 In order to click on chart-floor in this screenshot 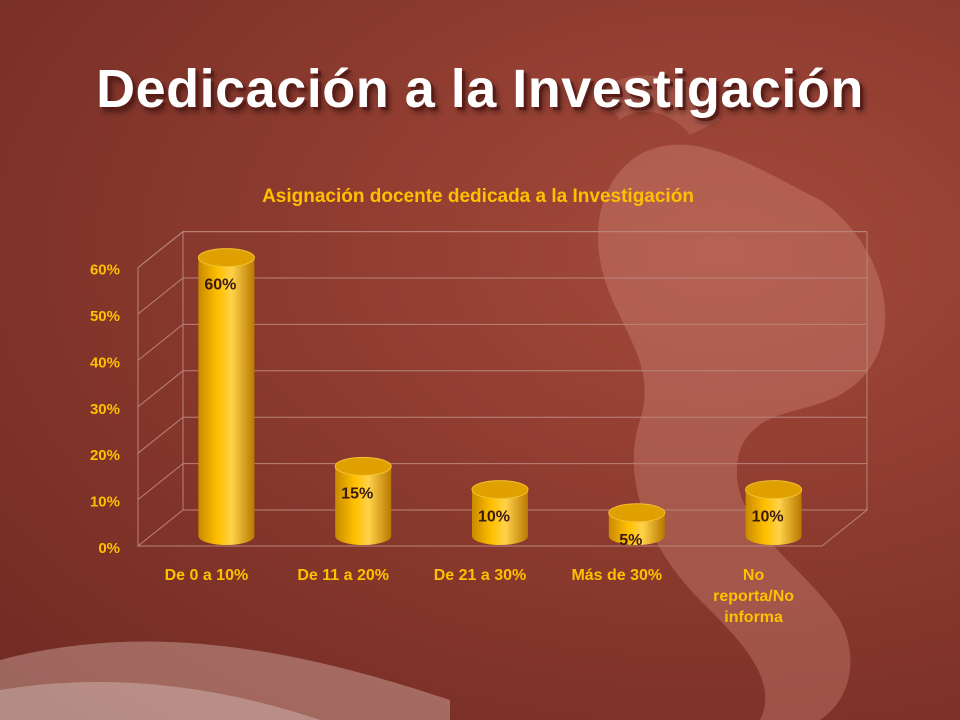, I will do `click(502, 528)`.